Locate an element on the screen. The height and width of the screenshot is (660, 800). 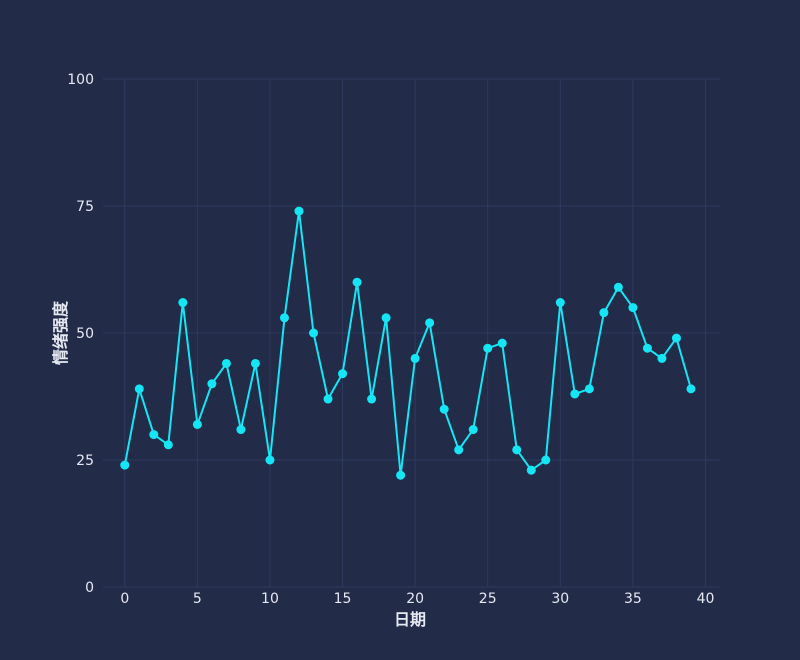
x-tick-label: 0 is located at coordinates (124, 599).